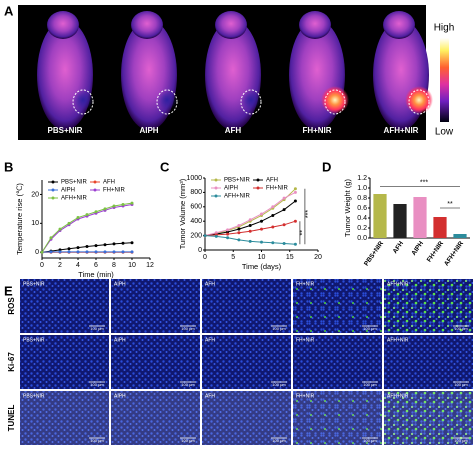  What do you see at coordinates (417, 248) in the screenshot?
I see `x-tick-label: AIPH` at bounding box center [417, 248].